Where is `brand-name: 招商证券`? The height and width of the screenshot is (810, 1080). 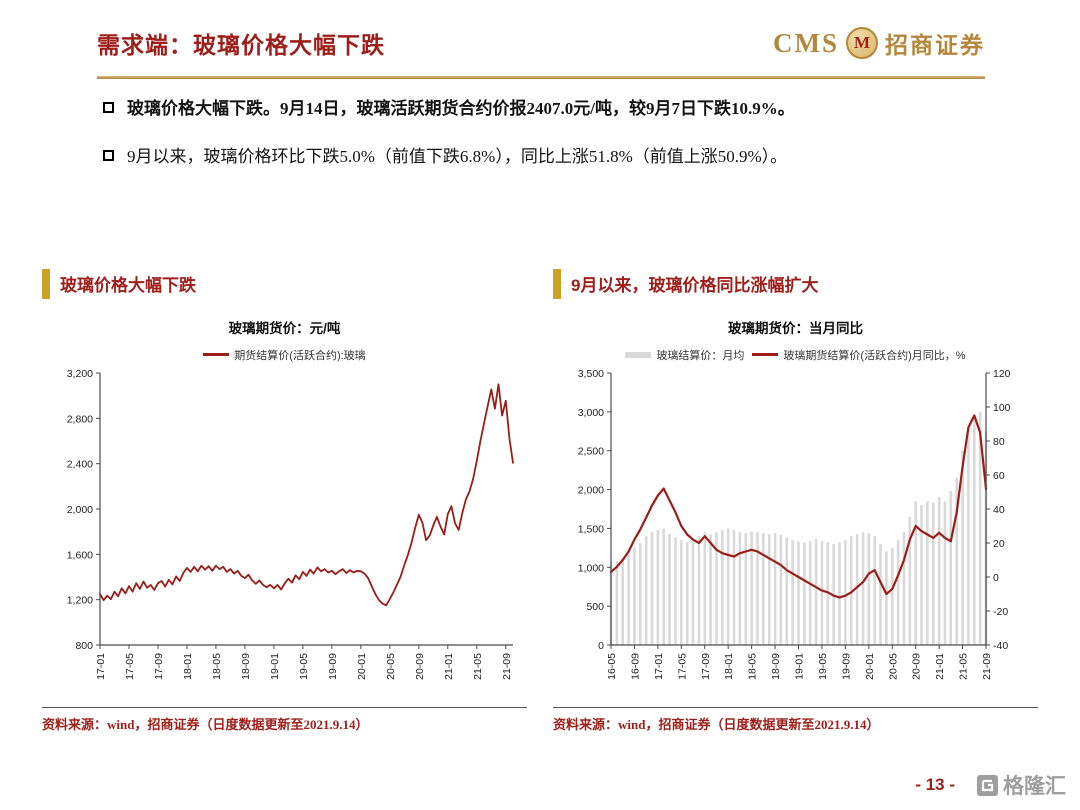
brand-name: 招商证券 is located at coordinates (935, 45).